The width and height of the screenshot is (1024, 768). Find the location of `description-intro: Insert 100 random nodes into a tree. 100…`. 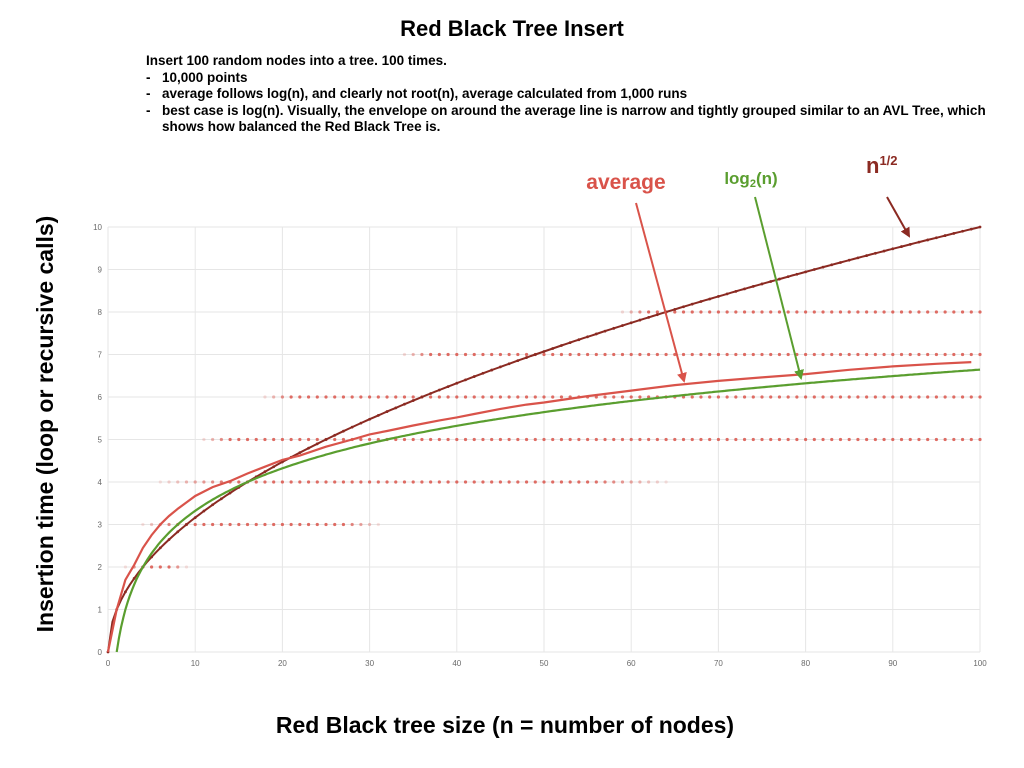

description-intro: Insert 100 random nodes into a tree. 100… is located at coordinates (296, 60).